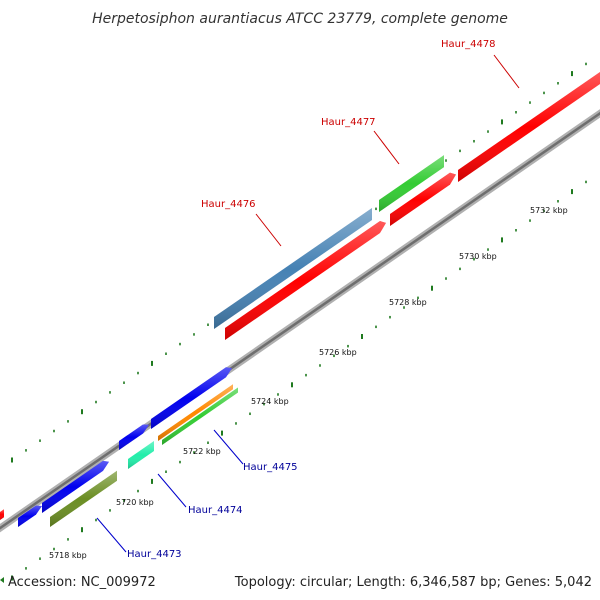  What do you see at coordinates (549, 210) in the screenshot?
I see `tick-label-5732: 5732 kbp` at bounding box center [549, 210].